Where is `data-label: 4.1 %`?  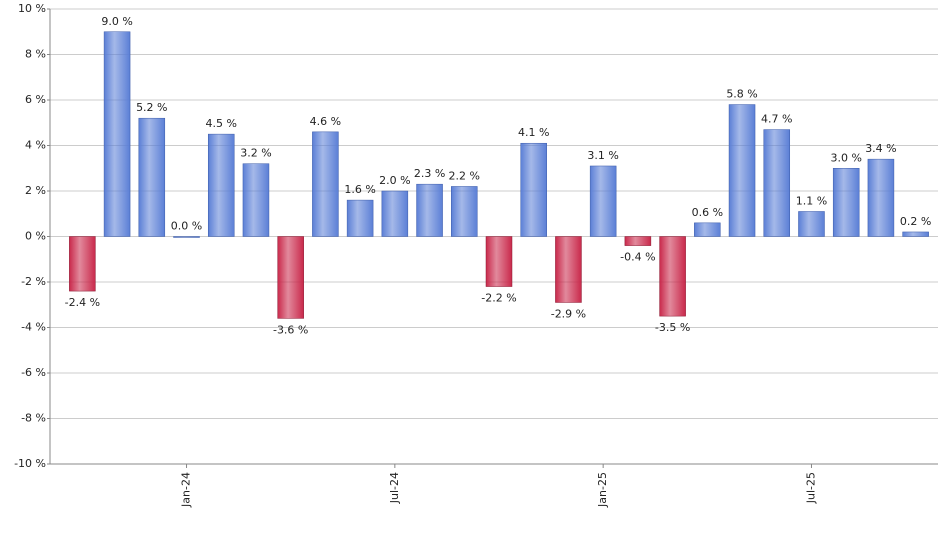
data-label: 4.1 % is located at coordinates (533, 132).